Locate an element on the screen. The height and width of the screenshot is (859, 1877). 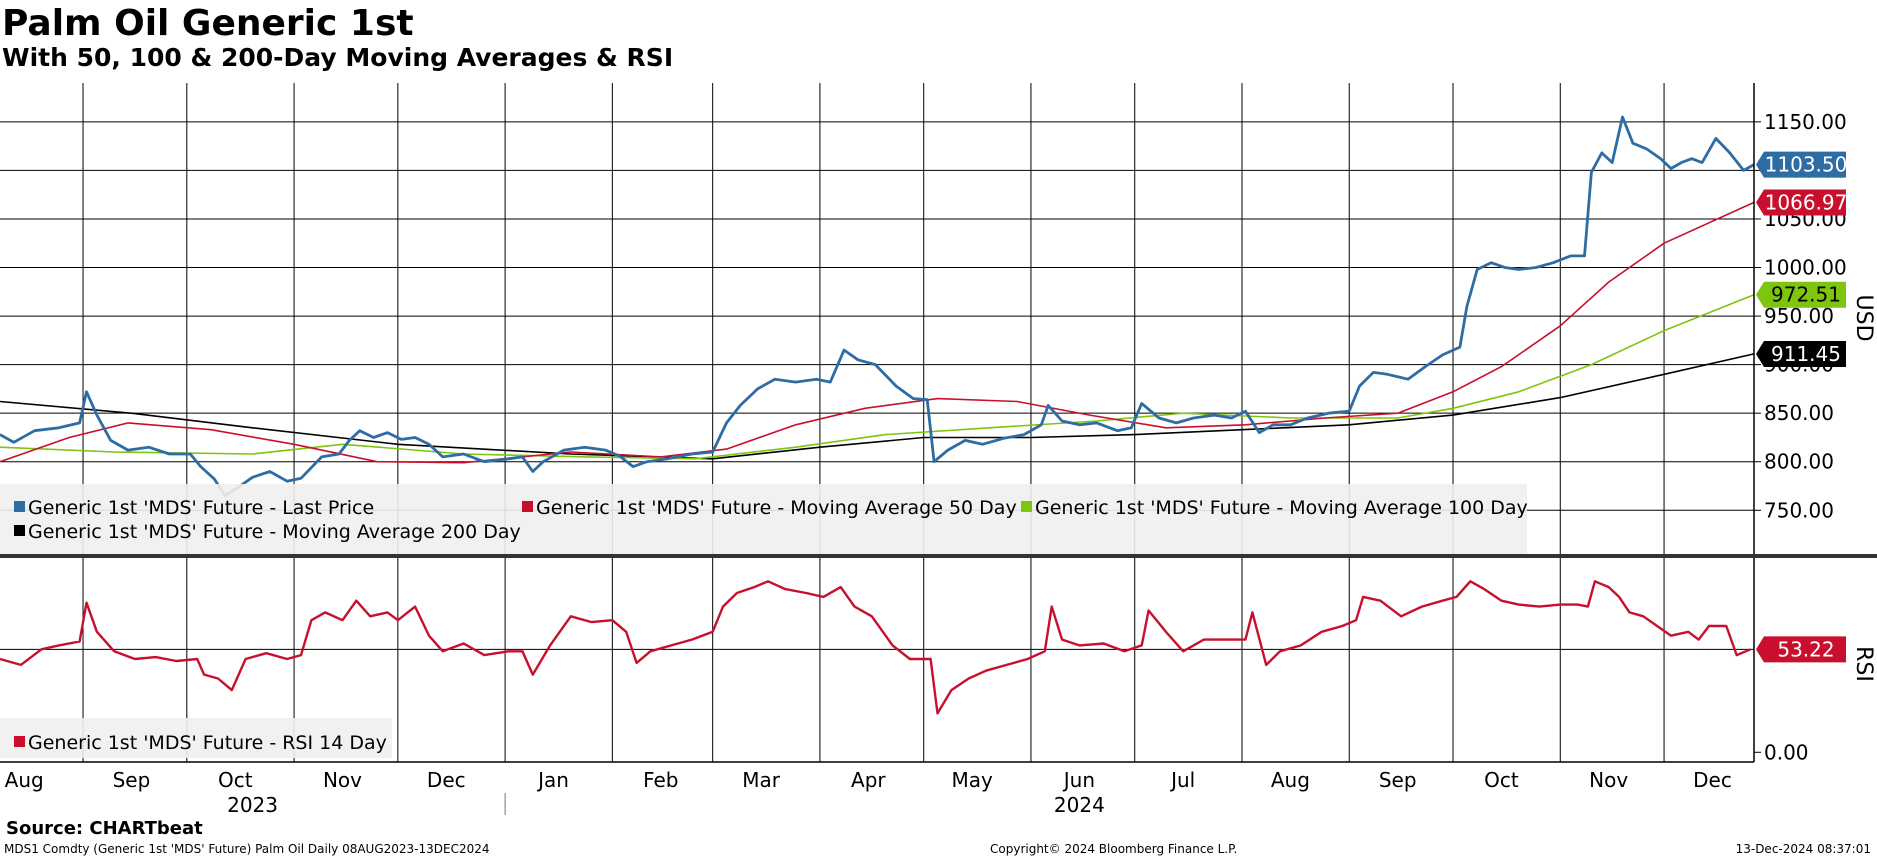
legend-rsi: Generic 1st 'MDS' Future - RSI 14 Day is located at coordinates (207, 743).